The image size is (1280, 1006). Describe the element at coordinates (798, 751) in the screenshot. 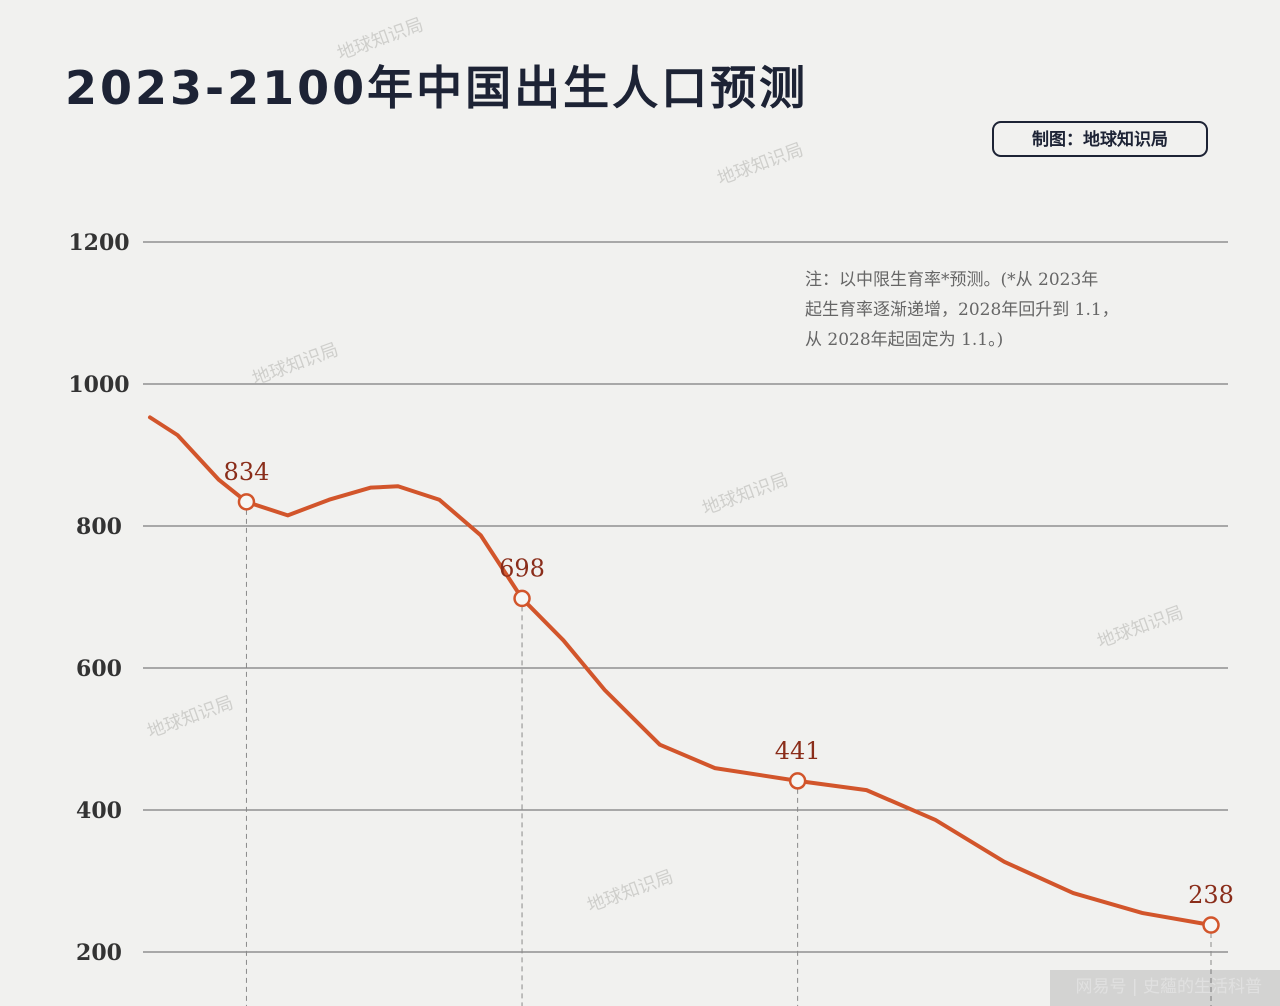

I see `value-label: 441` at that location.